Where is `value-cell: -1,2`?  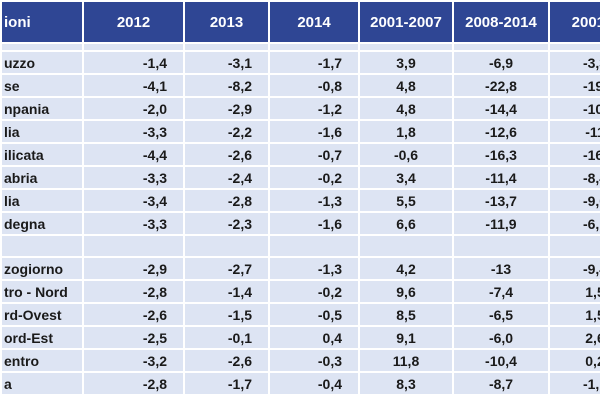 value-cell: -1,2 is located at coordinates (314, 108).